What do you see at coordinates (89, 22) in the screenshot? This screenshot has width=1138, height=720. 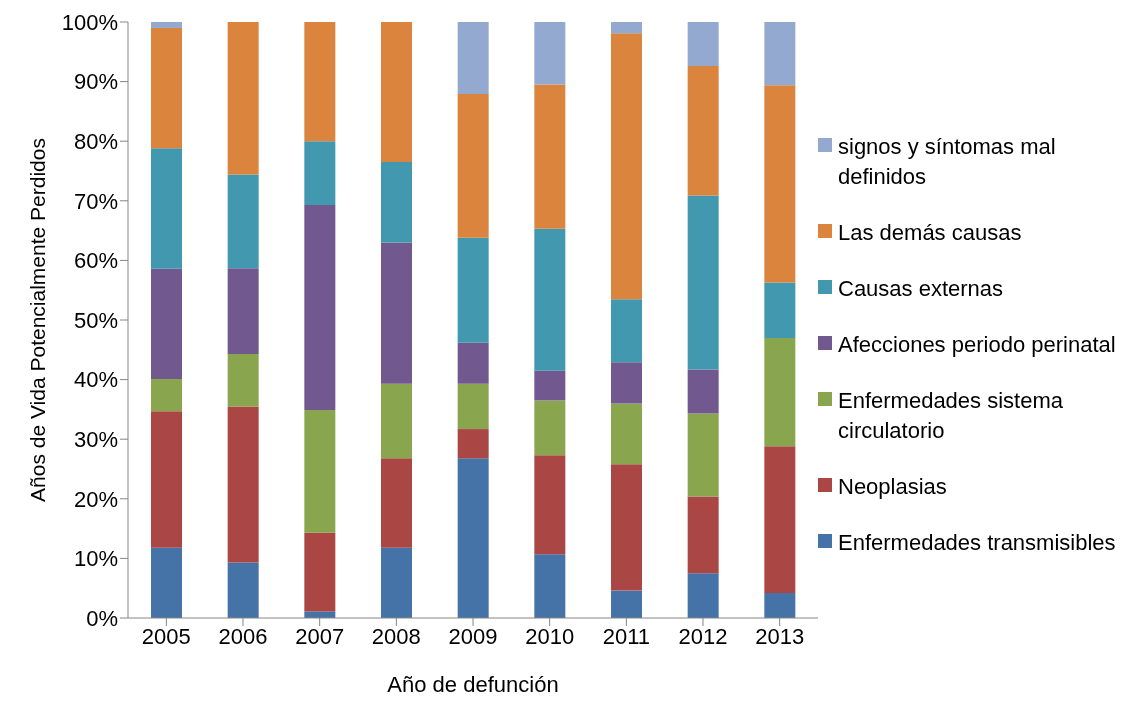 I see `y-tick-label: 100%` at bounding box center [89, 22].